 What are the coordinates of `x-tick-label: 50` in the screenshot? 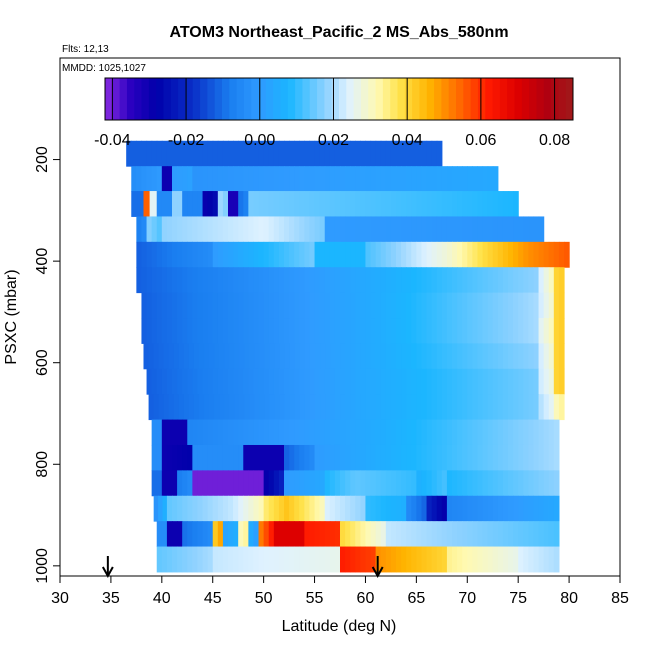 It's located at (264, 598).